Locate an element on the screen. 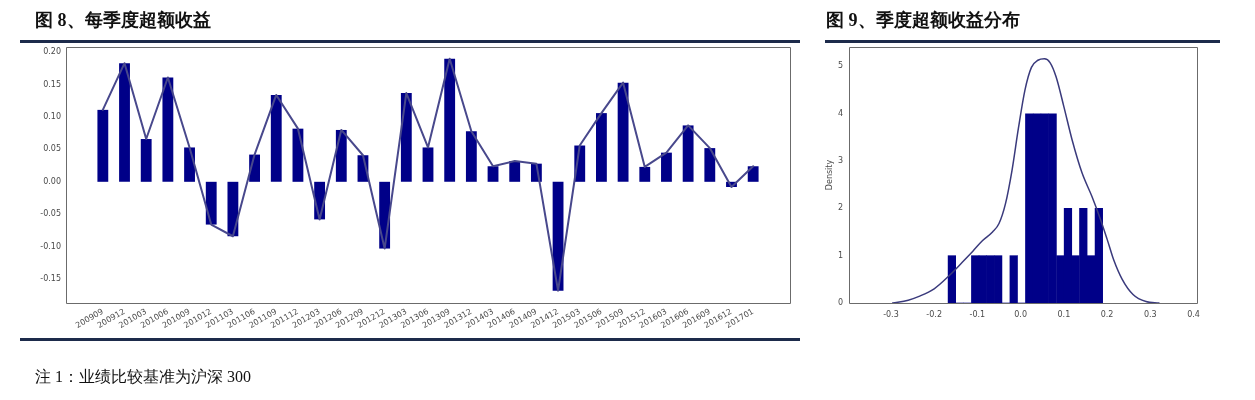 The height and width of the screenshot is (400, 1255). y-tick-label: -0.15 is located at coordinates (50, 279).